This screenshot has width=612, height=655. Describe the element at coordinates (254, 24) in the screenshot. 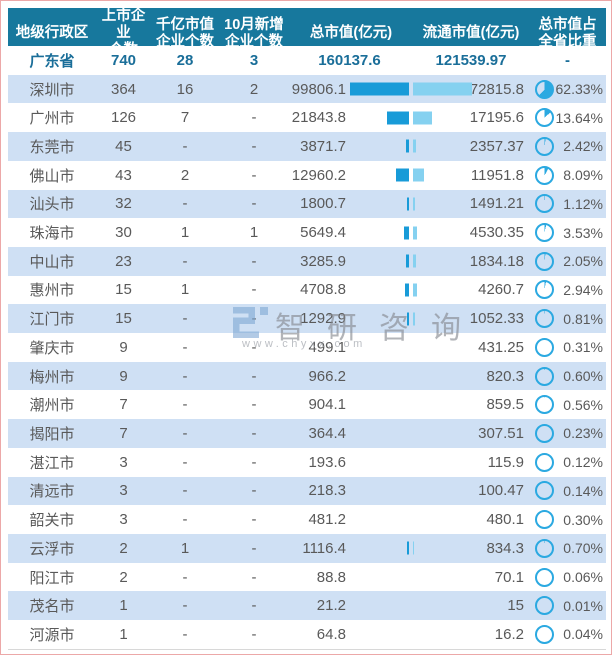

I see `col-header-line: 10月新增` at that location.